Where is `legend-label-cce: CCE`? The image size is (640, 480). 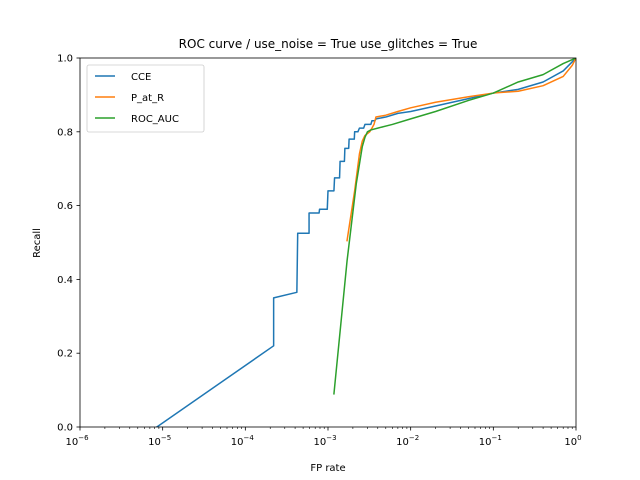 legend-label-cce: CCE is located at coordinates (141, 77).